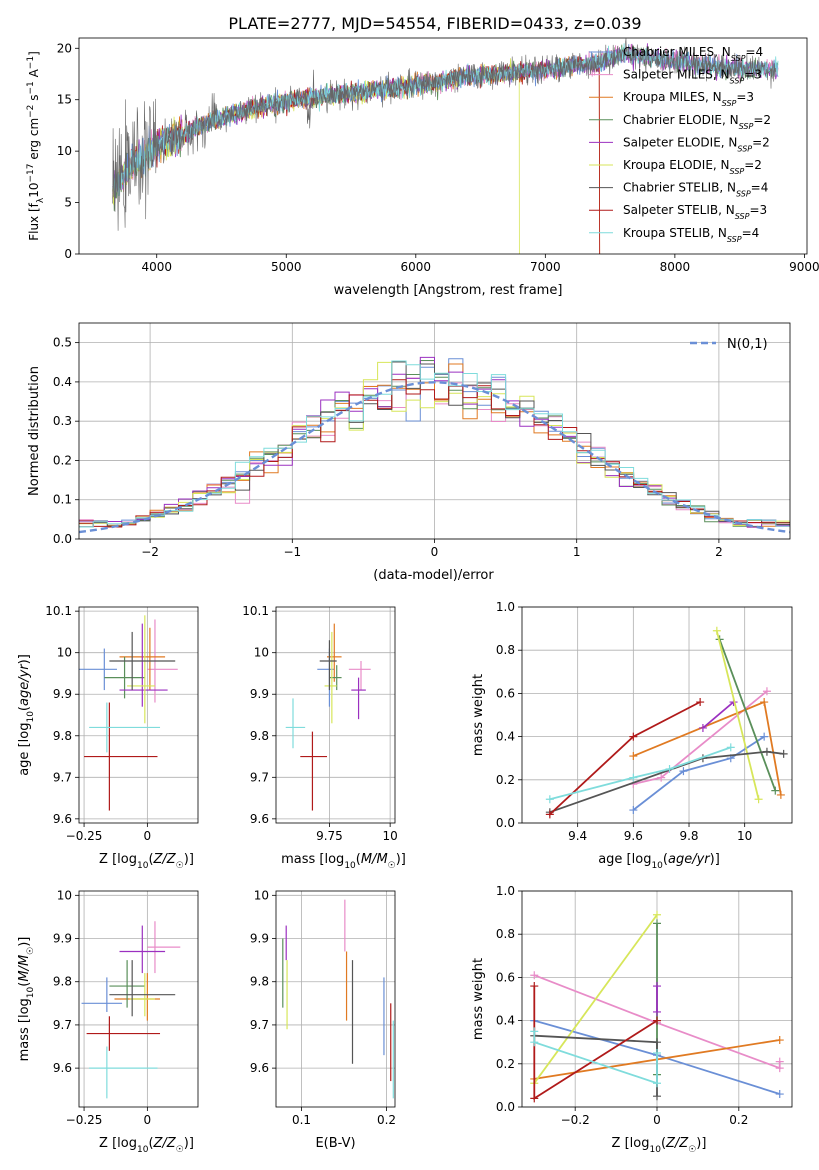 The width and height of the screenshot is (819, 1170). I want to click on legend-label: Salpeter MILES, NSSP=3, so click(692, 77).